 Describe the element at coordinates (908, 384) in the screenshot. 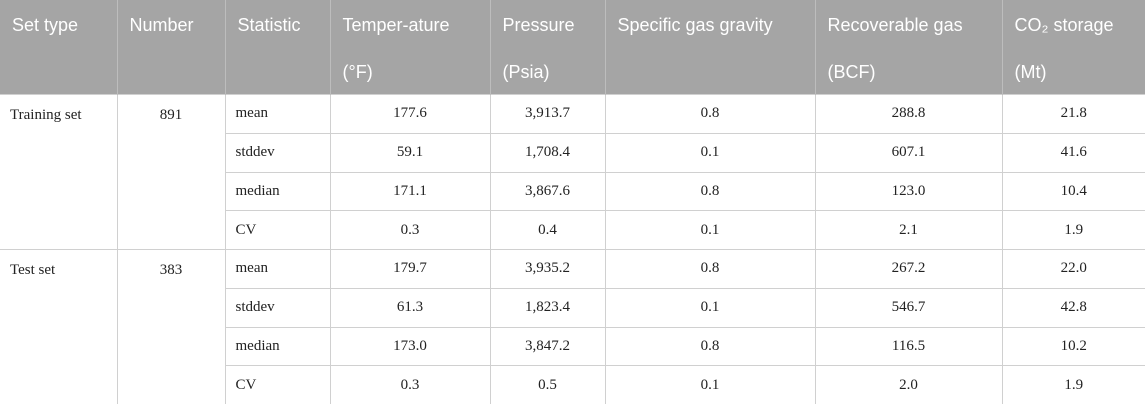

I see `value-cell: 2.0` at that location.